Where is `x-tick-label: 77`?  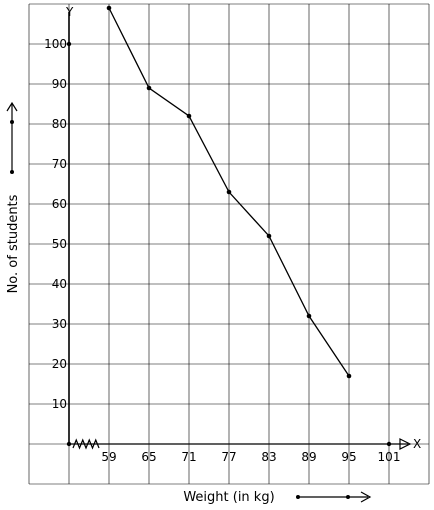 x-tick-label: 77 is located at coordinates (228, 457).